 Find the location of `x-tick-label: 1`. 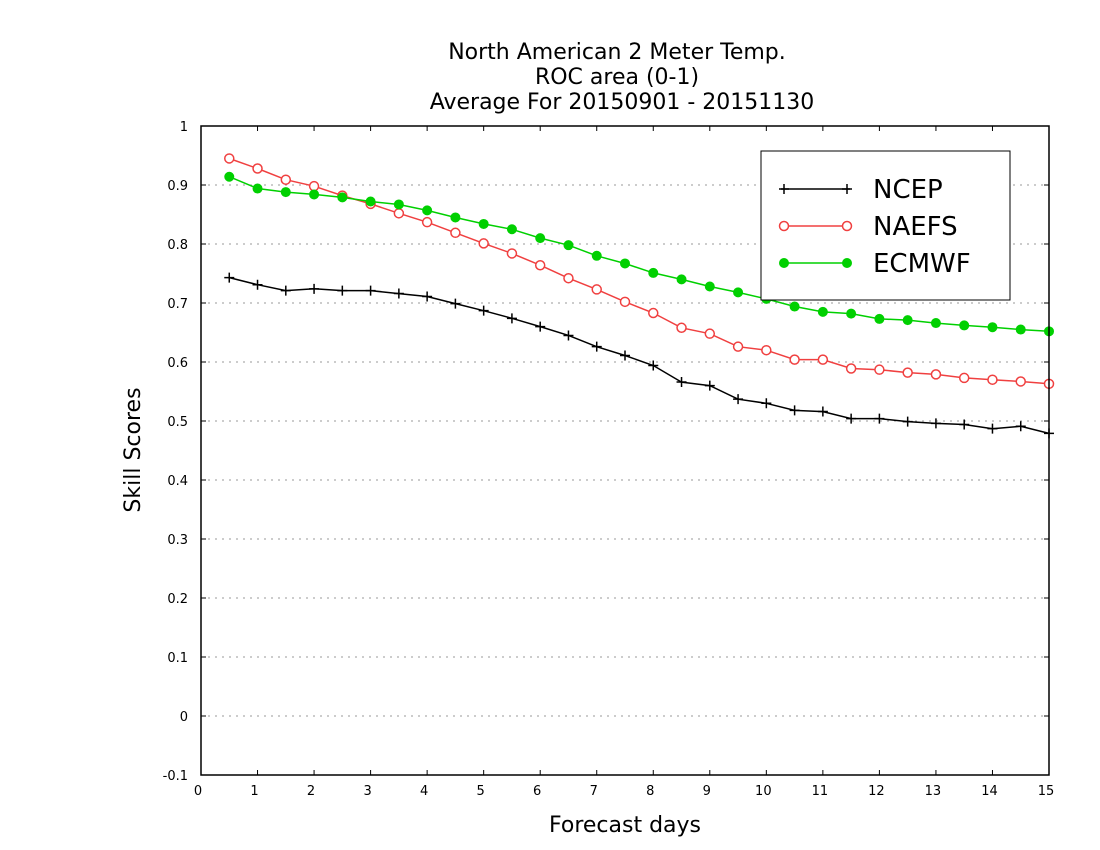

x-tick-label: 1 is located at coordinates (254, 791).